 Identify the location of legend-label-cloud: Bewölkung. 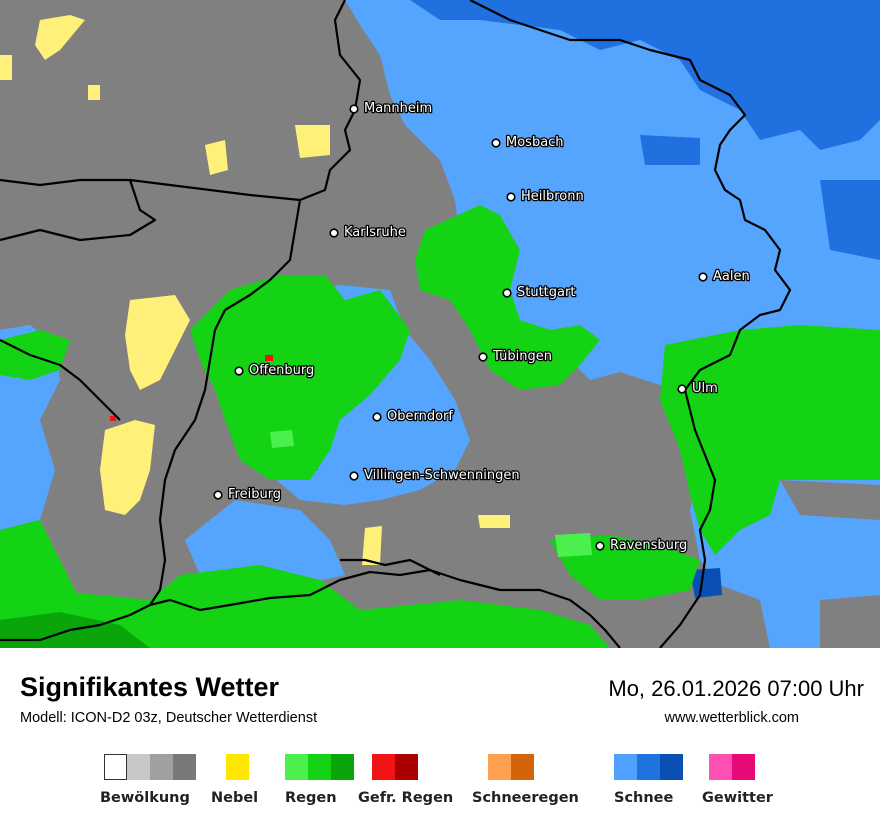
(145, 798).